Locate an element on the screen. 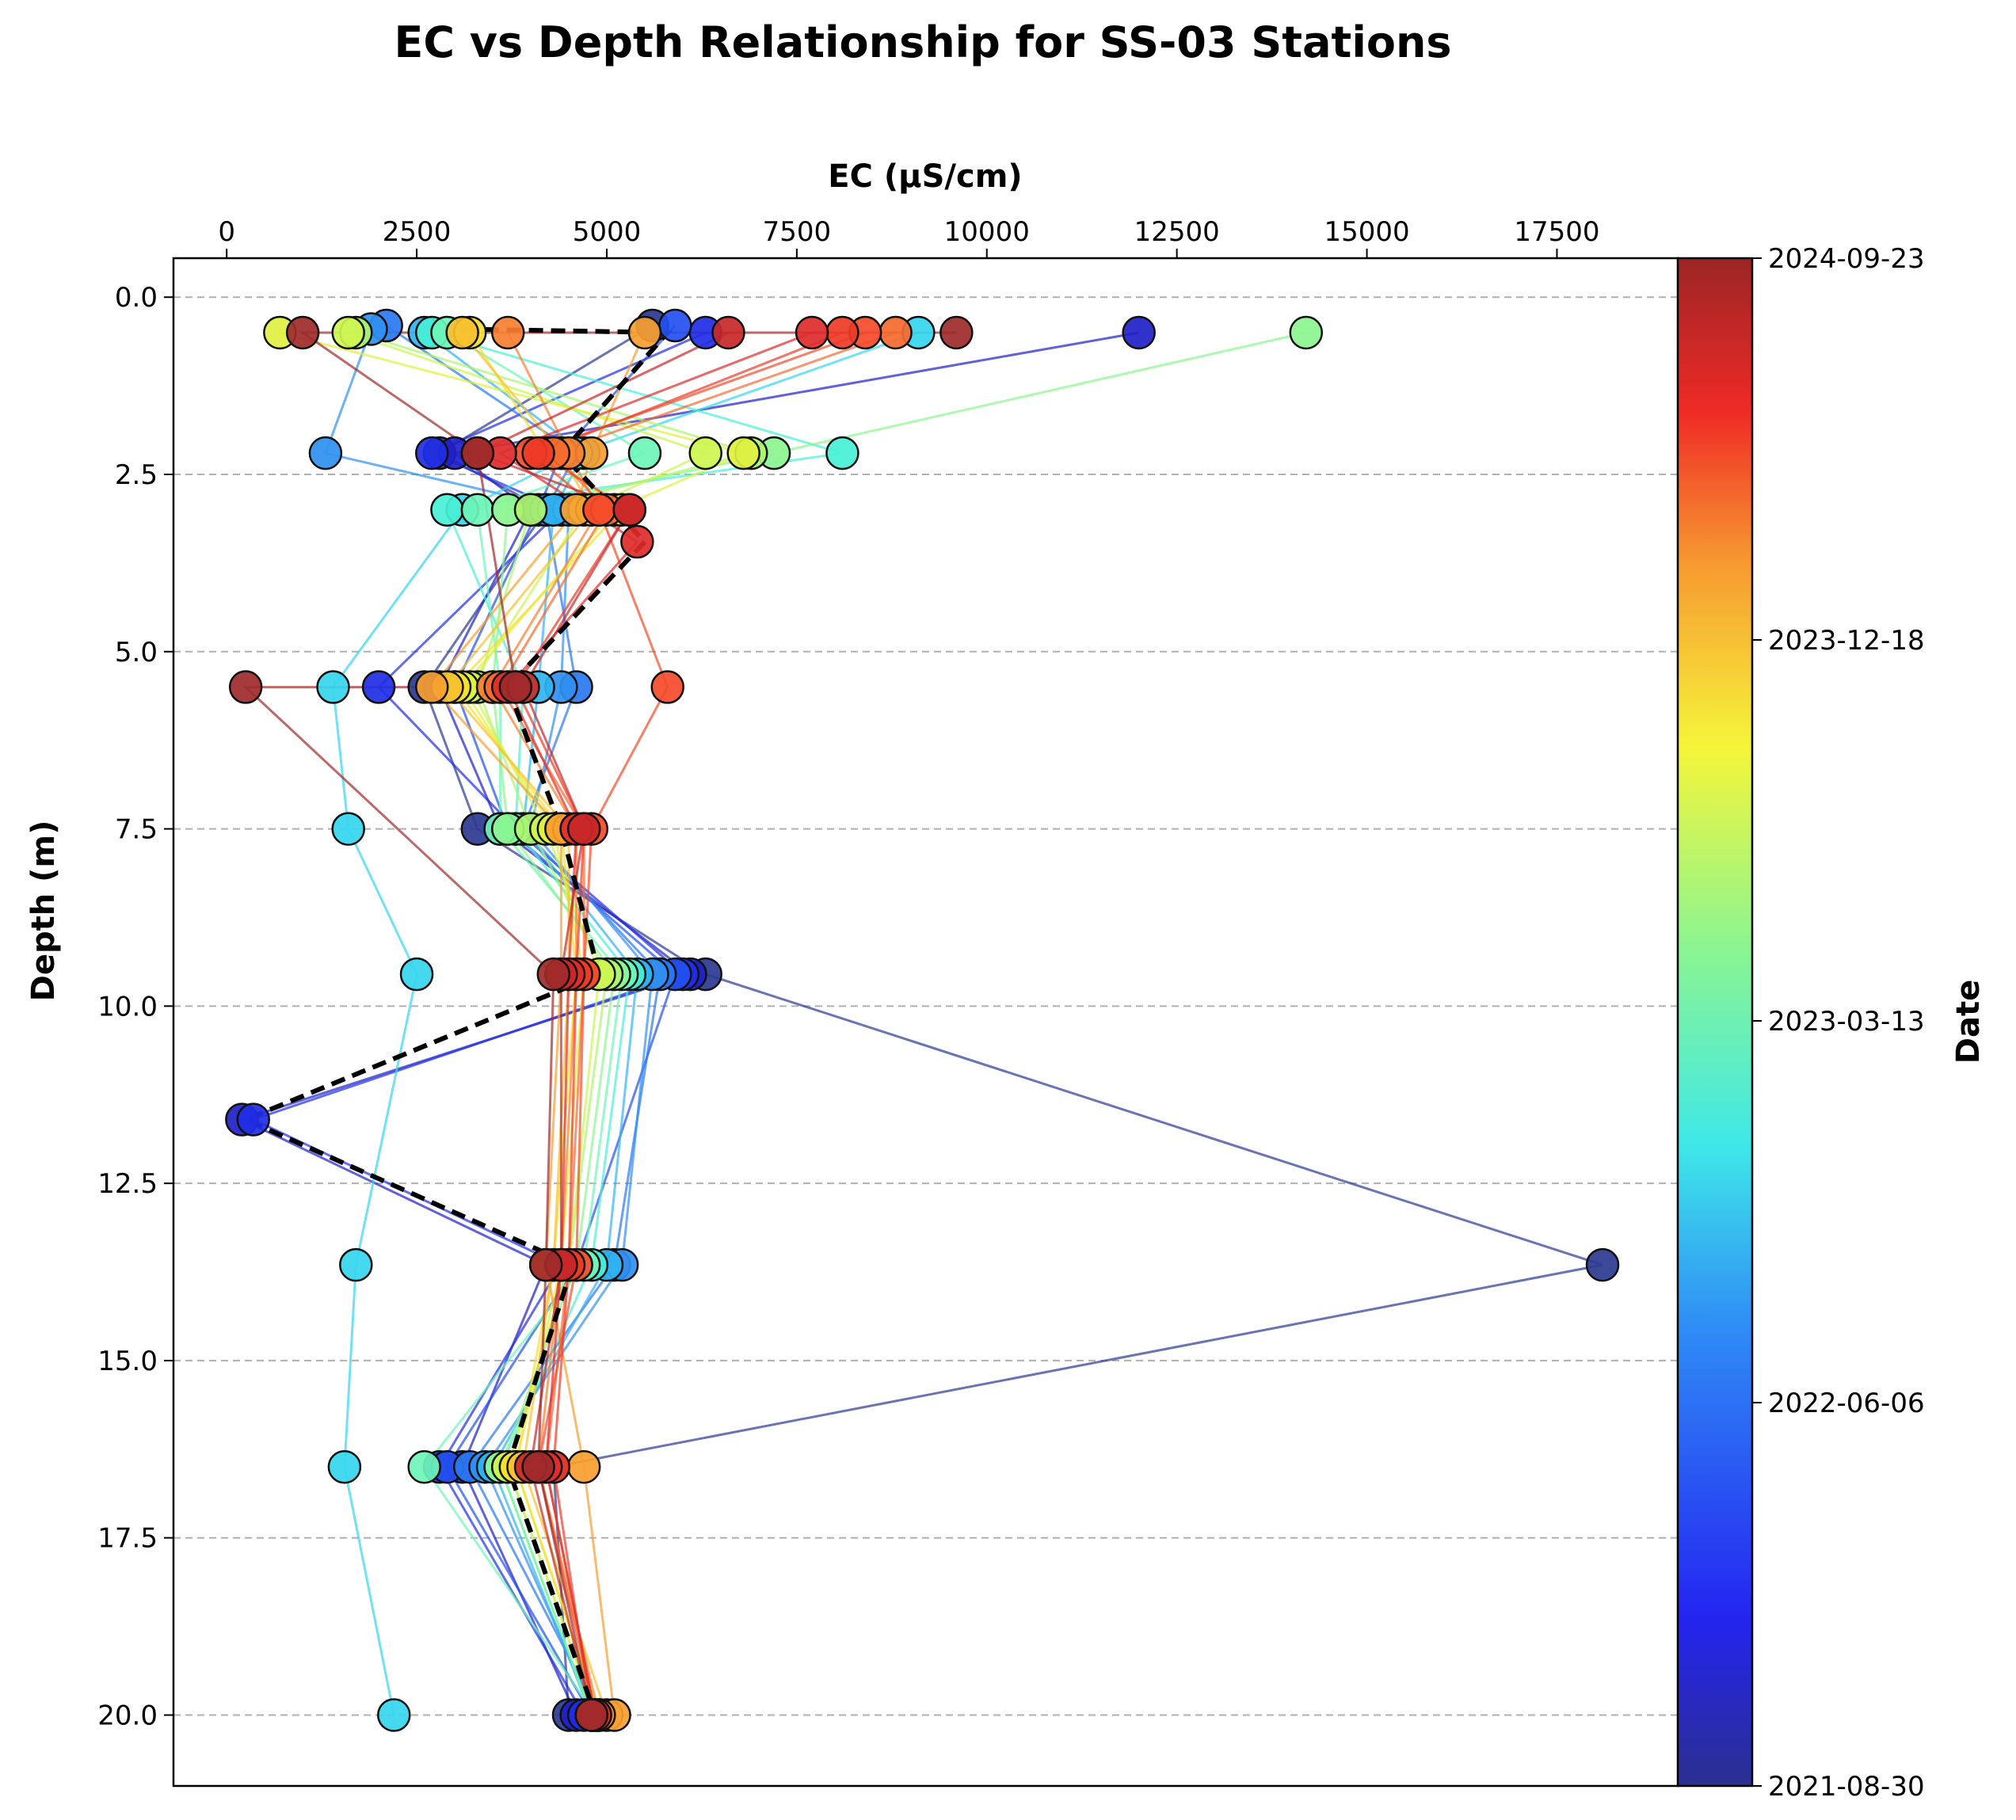 The image size is (2016, 1820). colorbar-tick-label: 2022-06-06 is located at coordinates (1847, 1403).